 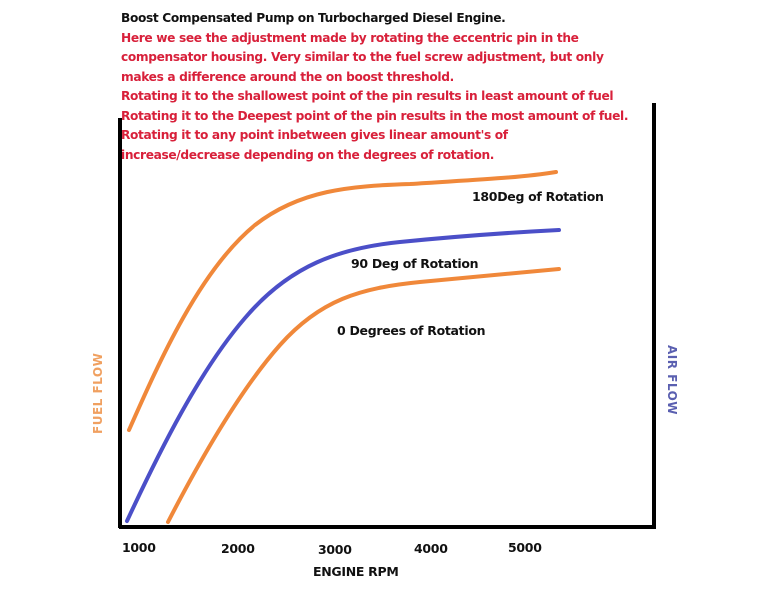 I want to click on x-tick: 1000, so click(x=139, y=547).